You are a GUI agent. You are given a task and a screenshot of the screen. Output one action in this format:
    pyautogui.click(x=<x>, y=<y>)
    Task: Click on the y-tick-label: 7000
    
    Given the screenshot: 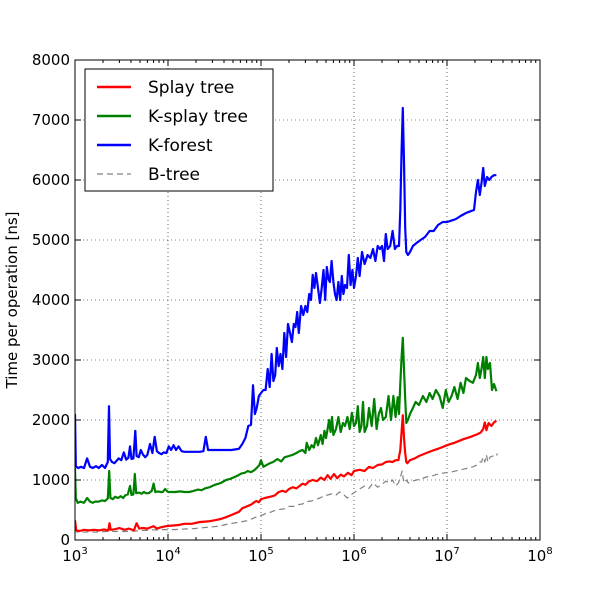 What is the action you would take?
    pyautogui.click(x=51, y=120)
    